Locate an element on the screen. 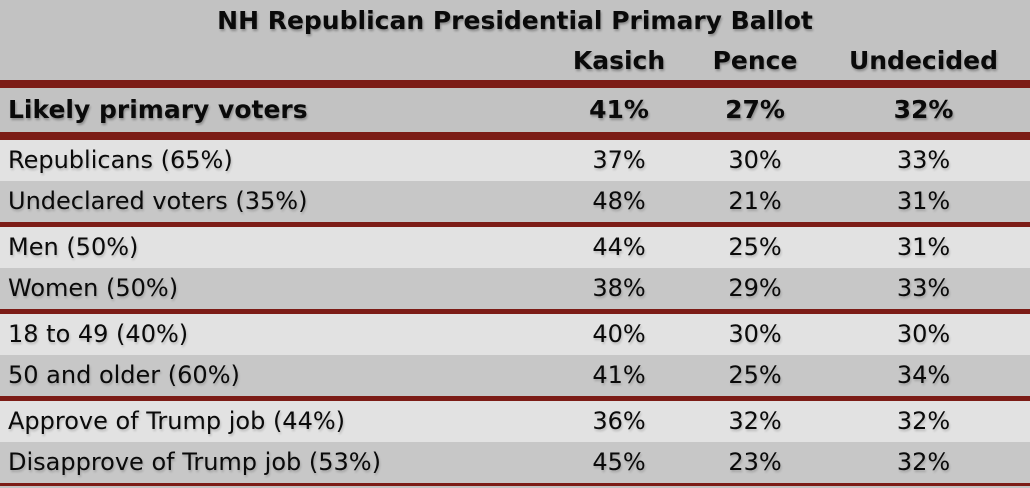 The height and width of the screenshot is (488, 1030). row-label: Approve of Trump job (44%) is located at coordinates (272, 419).